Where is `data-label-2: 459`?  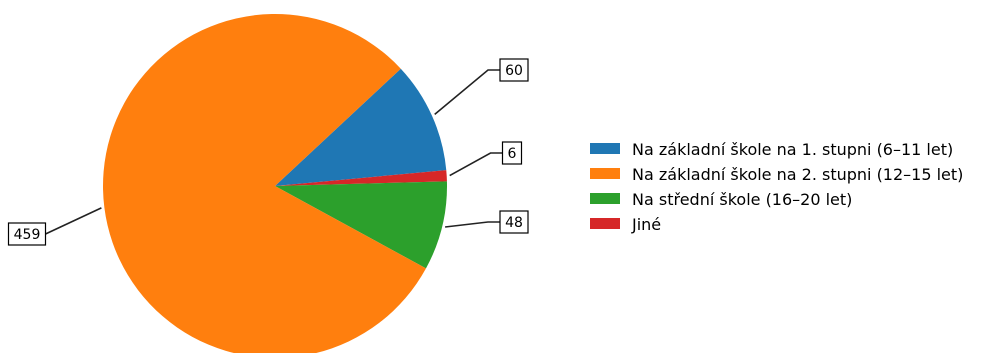 data-label-2: 459 is located at coordinates (27, 234).